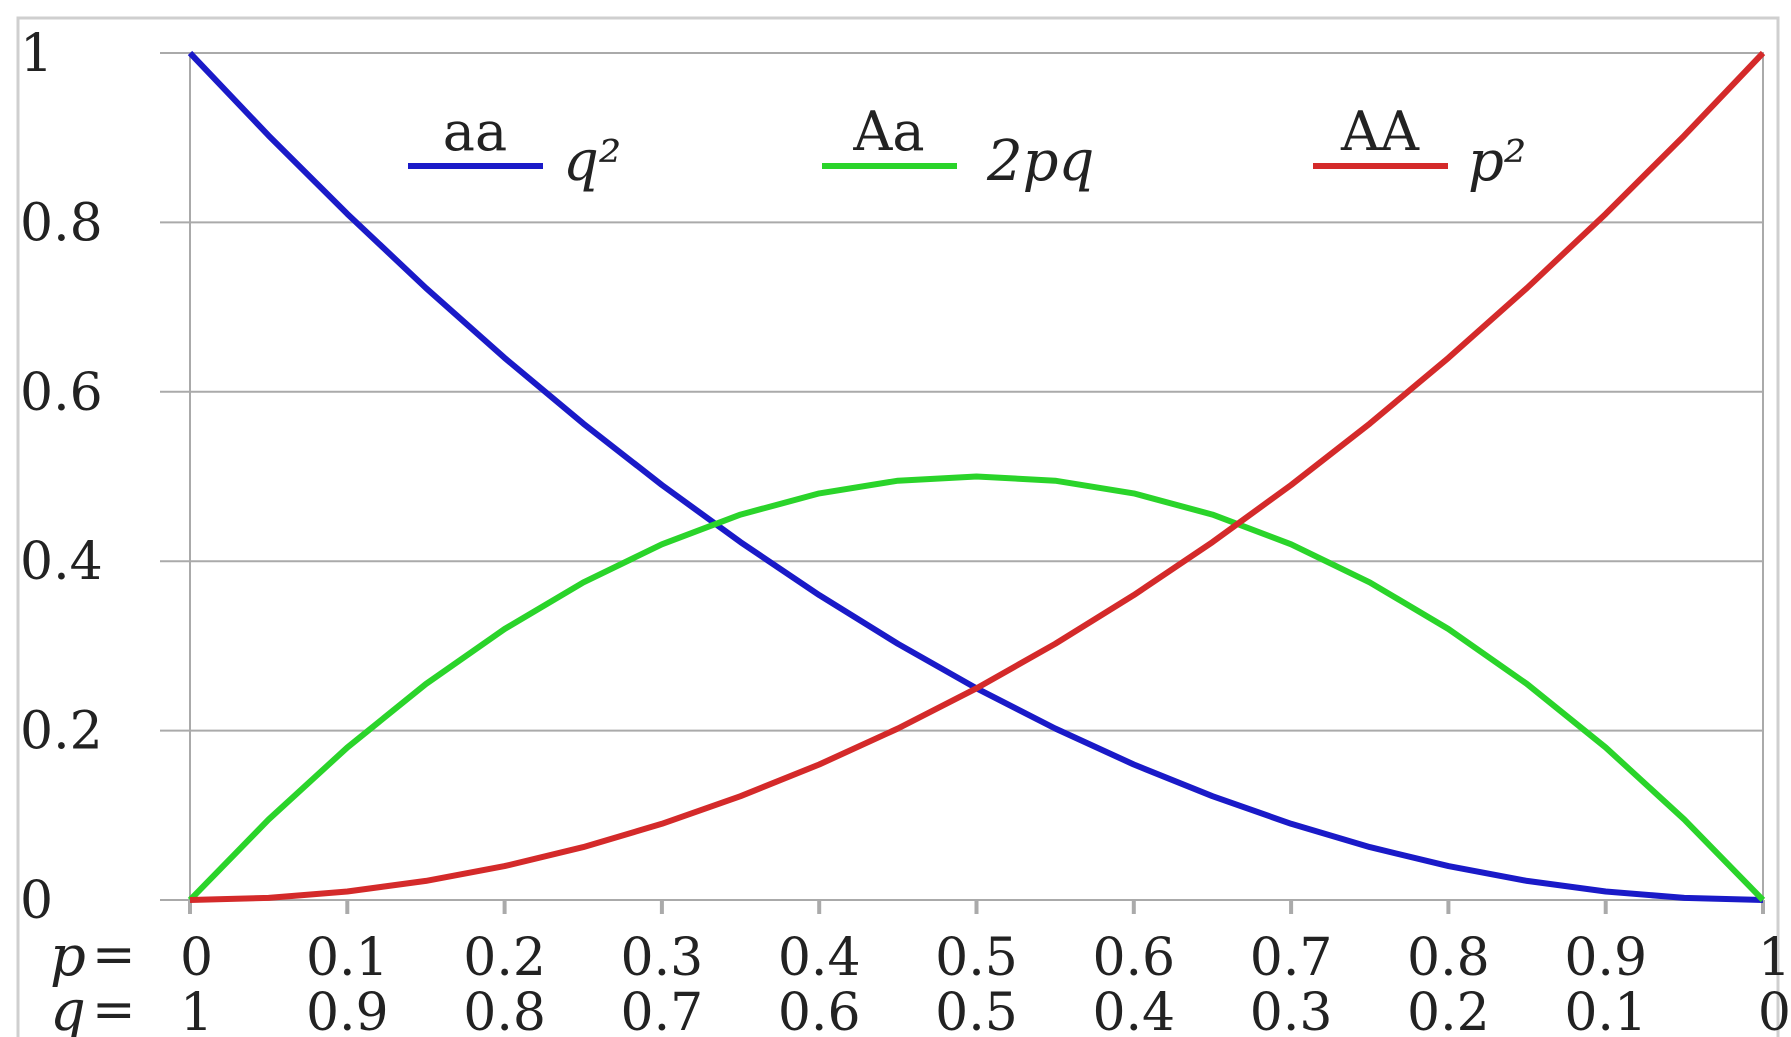 This screenshot has height=1037, width=1791. Describe the element at coordinates (1040, 161) in the screenshot. I see `legend-formula-Aa: 2pq` at that location.